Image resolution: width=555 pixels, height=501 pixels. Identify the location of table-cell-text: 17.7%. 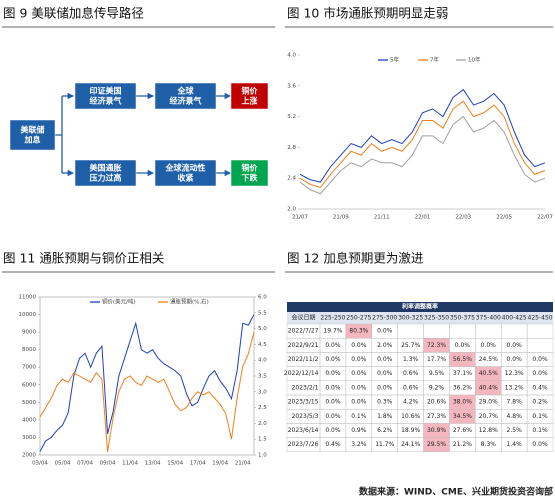
(436, 359).